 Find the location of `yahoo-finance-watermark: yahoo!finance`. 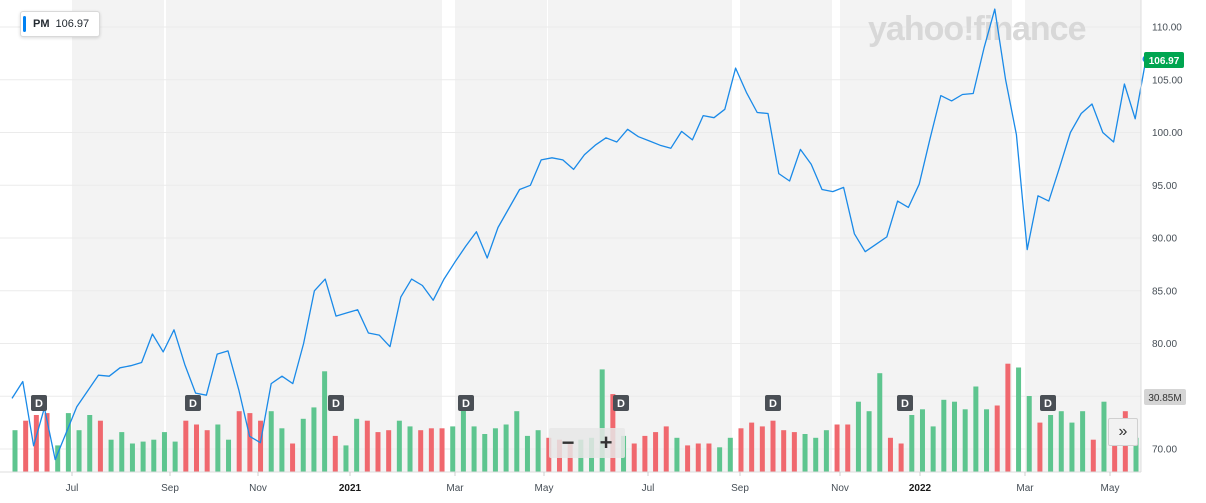

yahoo-finance-watermark: yahoo!finance is located at coordinates (977, 29).